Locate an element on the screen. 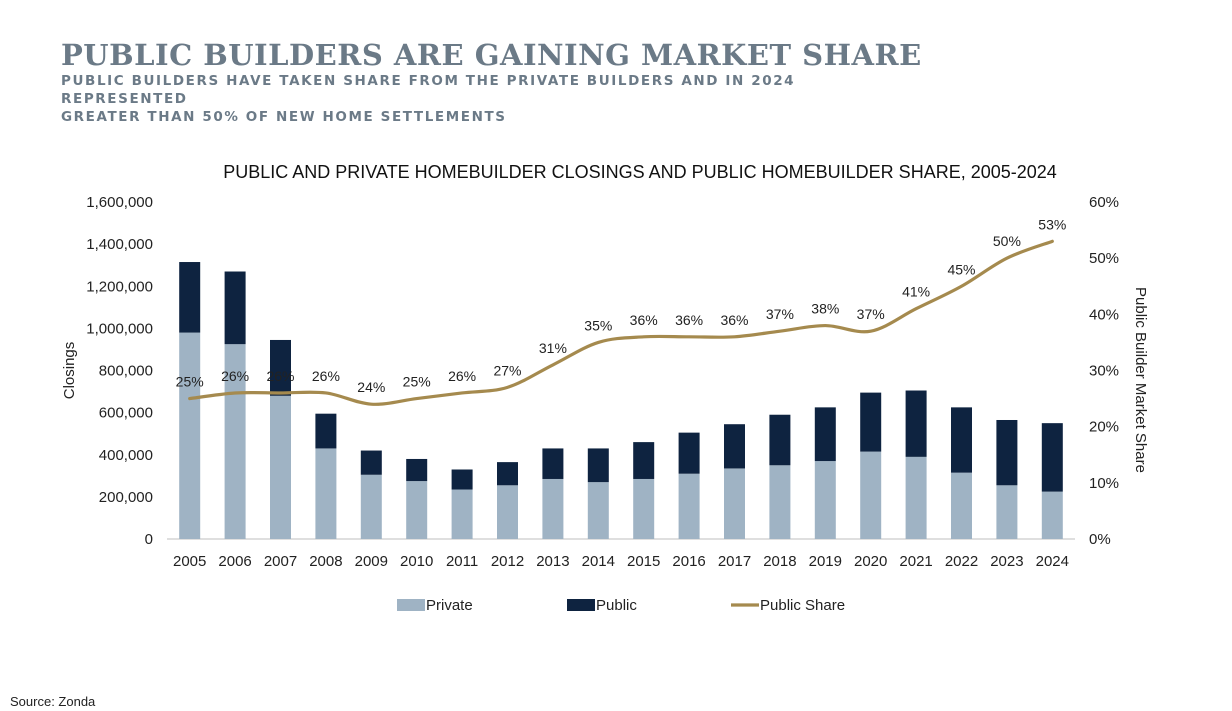  x-tick-label: 2007 is located at coordinates (280, 561).